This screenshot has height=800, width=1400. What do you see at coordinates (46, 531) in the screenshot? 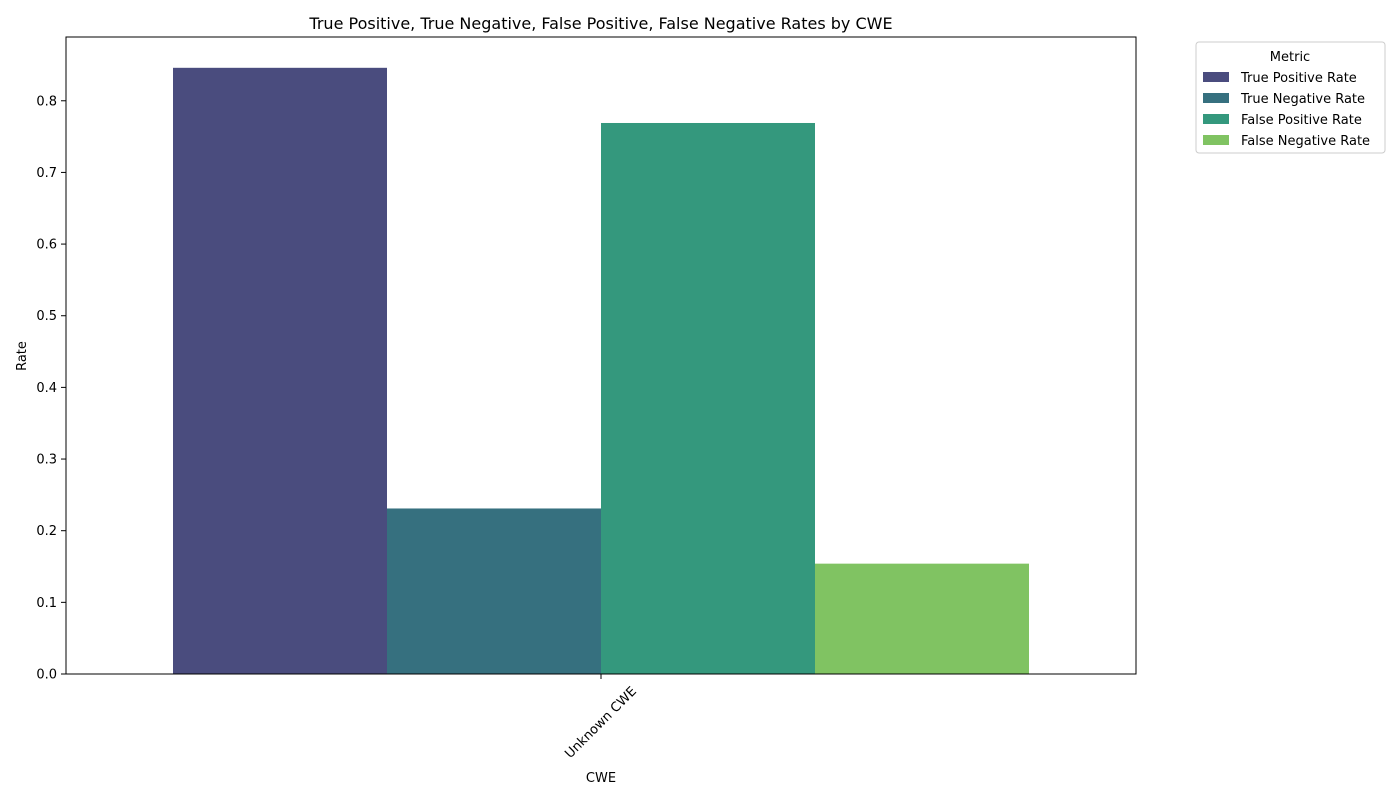
I see `y-tick-label: 0.2` at bounding box center [46, 531].